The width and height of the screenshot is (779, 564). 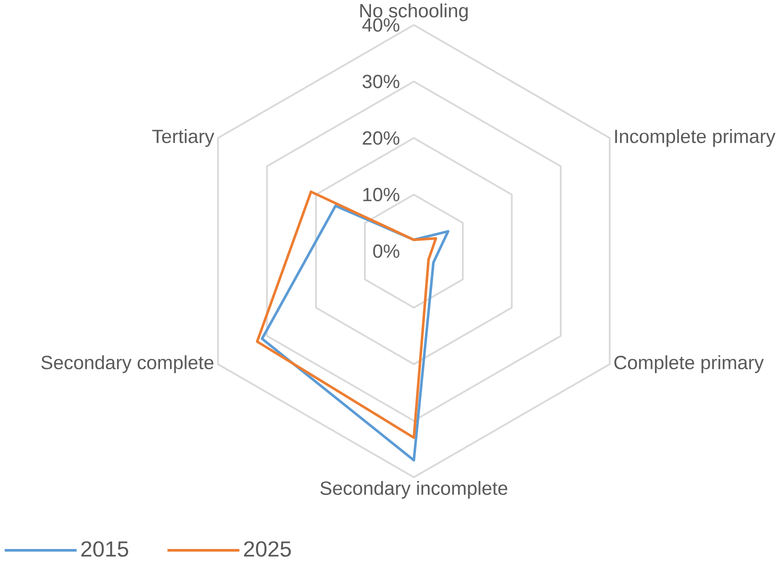 What do you see at coordinates (127, 364) in the screenshot?
I see `spoke-label: Secondary complete` at bounding box center [127, 364].